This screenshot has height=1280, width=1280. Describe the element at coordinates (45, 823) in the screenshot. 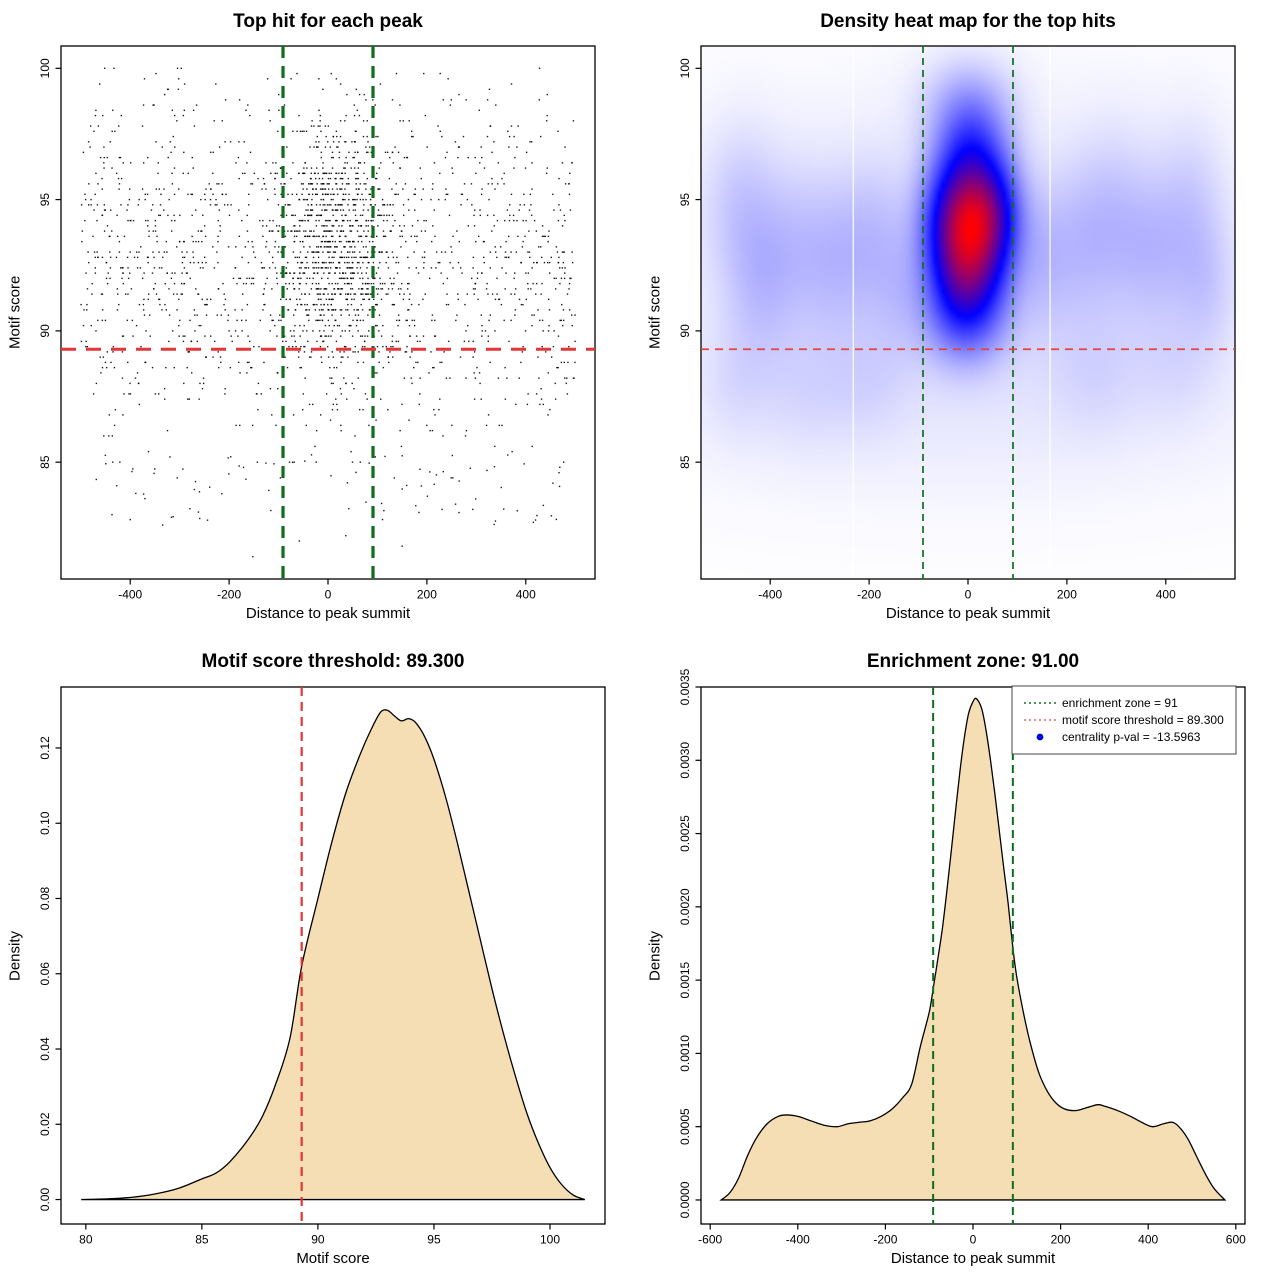

I see `y-tick-label: 0.10` at that location.